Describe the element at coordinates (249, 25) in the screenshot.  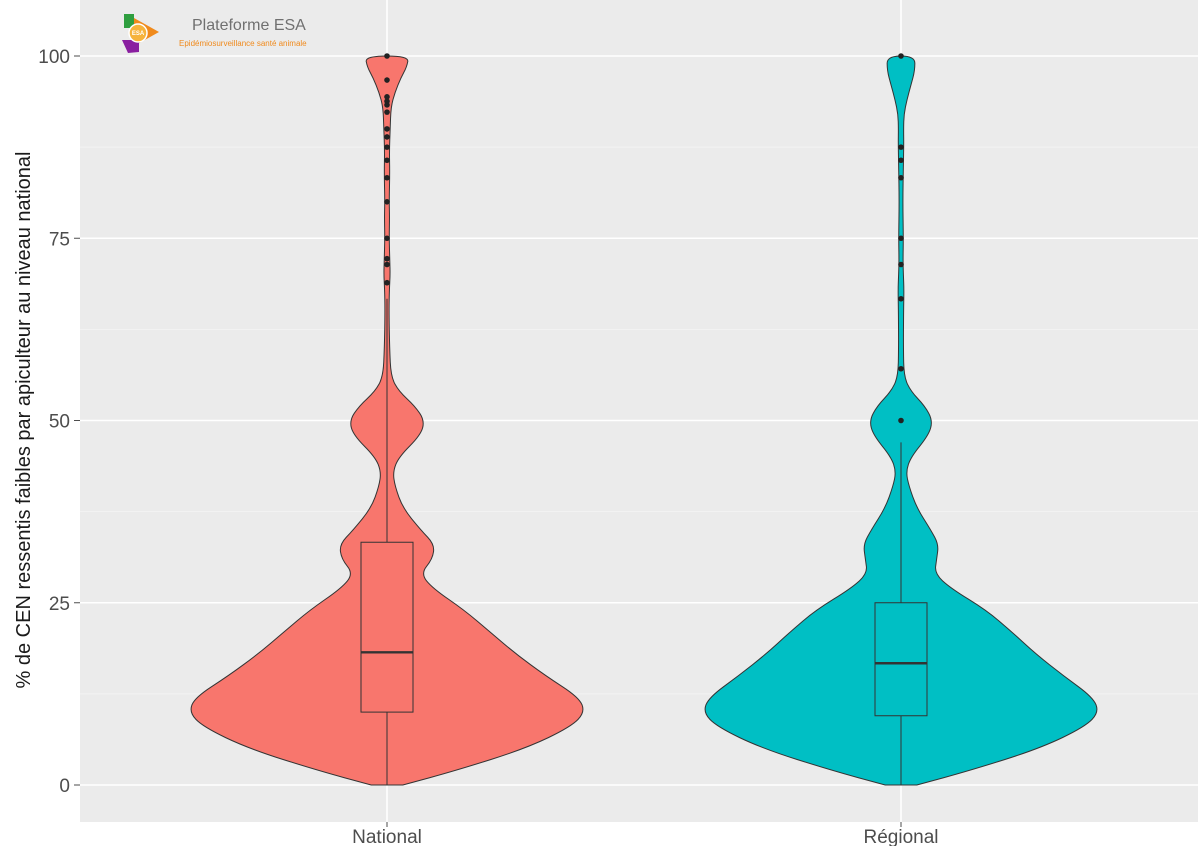
I see `logo-title: Plateforme ESA` at that location.